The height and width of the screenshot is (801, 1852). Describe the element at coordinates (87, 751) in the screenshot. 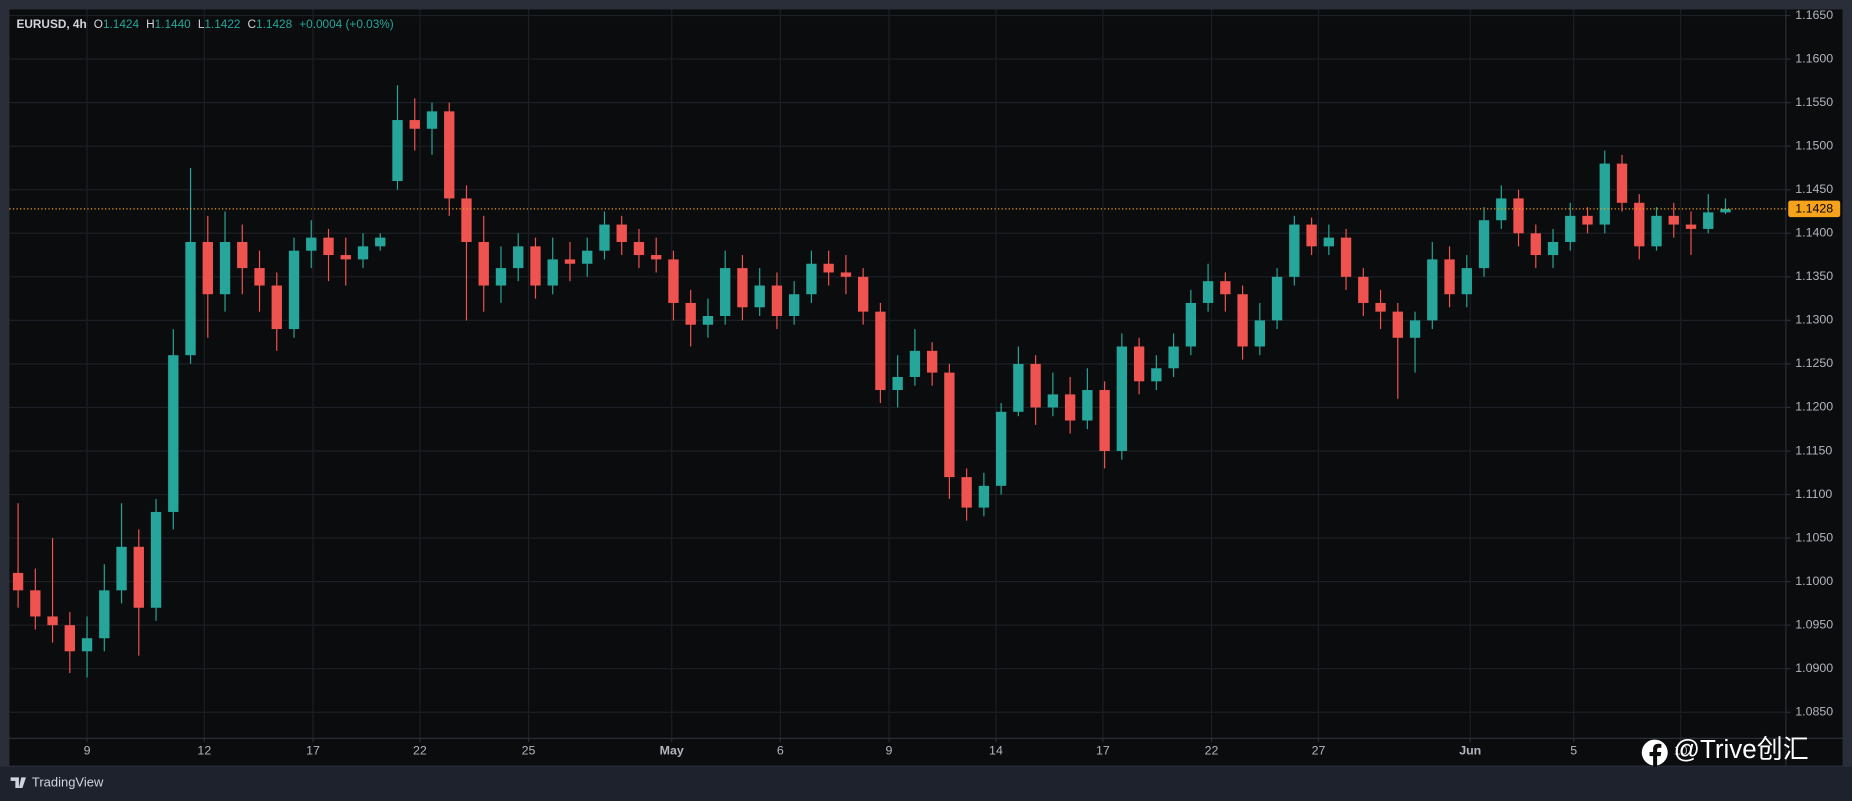

I see `x-tick-label: 9` at that location.